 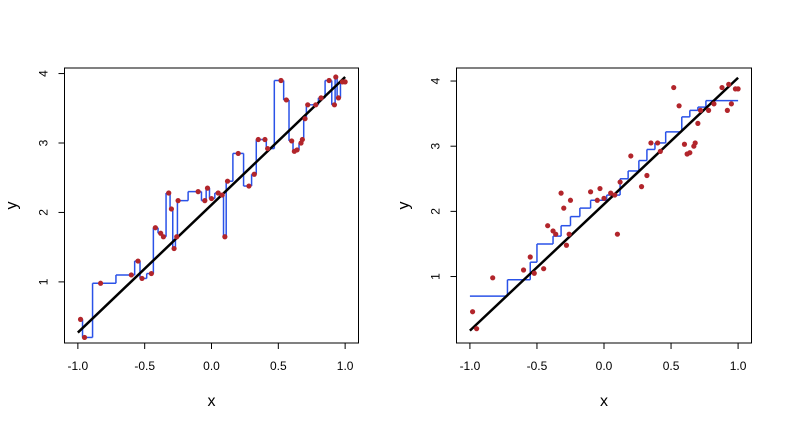 I want to click on x-tick-label: 0.5, so click(x=671, y=366).